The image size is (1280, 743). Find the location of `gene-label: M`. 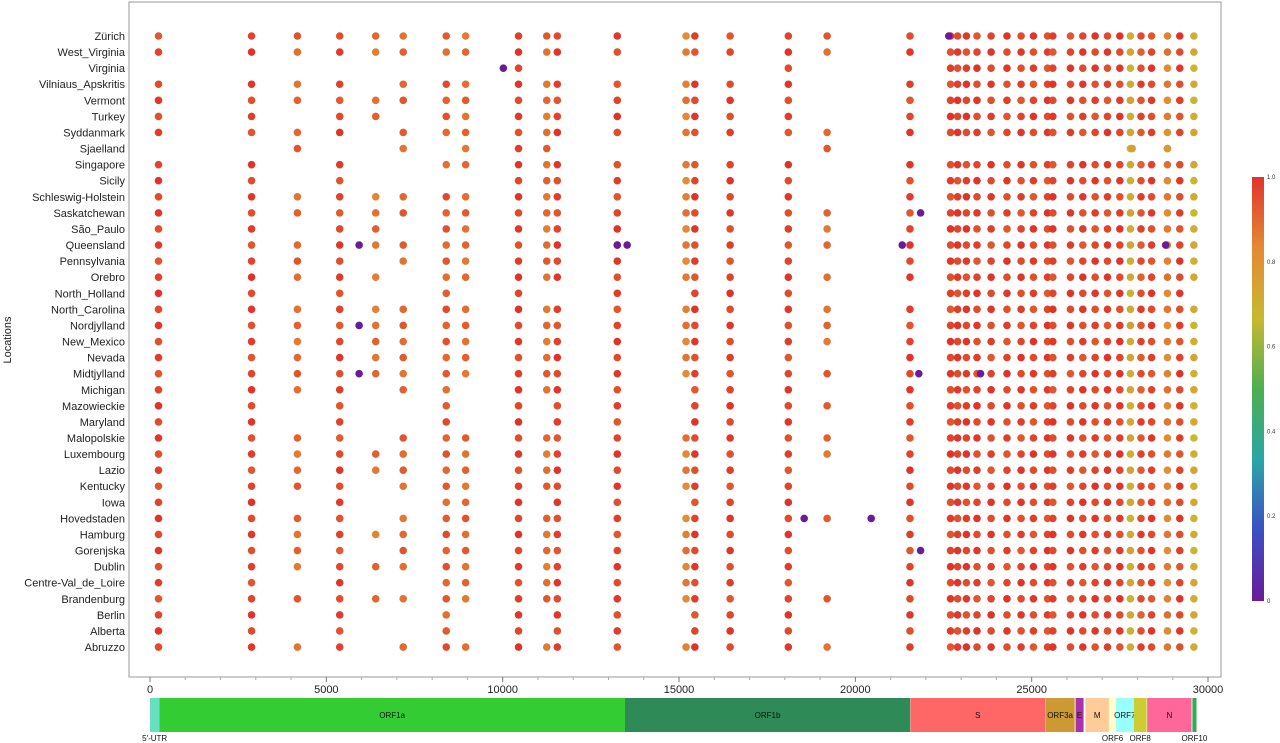

gene-label: M is located at coordinates (1097, 715).